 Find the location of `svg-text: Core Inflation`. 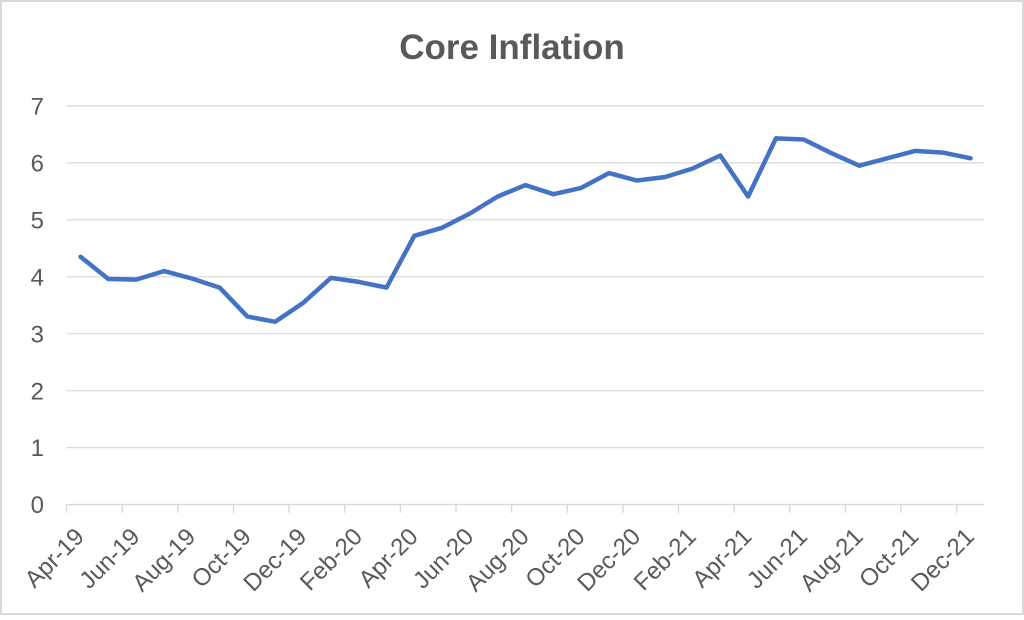

svg-text: Core Inflation is located at coordinates (512, 47).